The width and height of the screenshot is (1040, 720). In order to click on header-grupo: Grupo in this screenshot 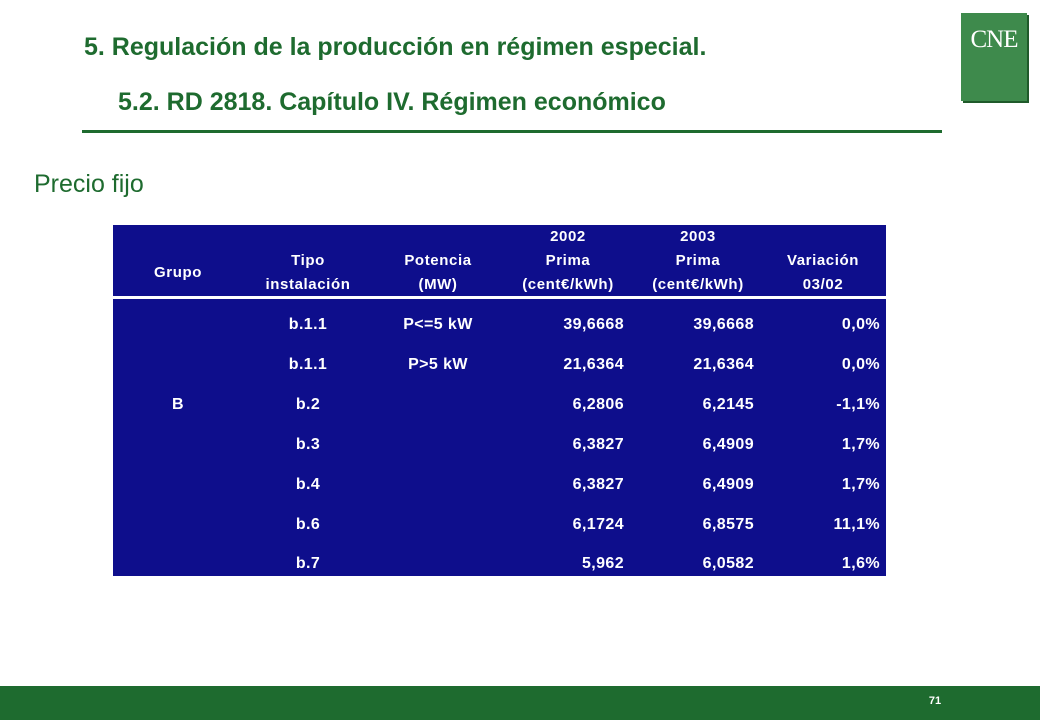, I will do `click(178, 272)`.